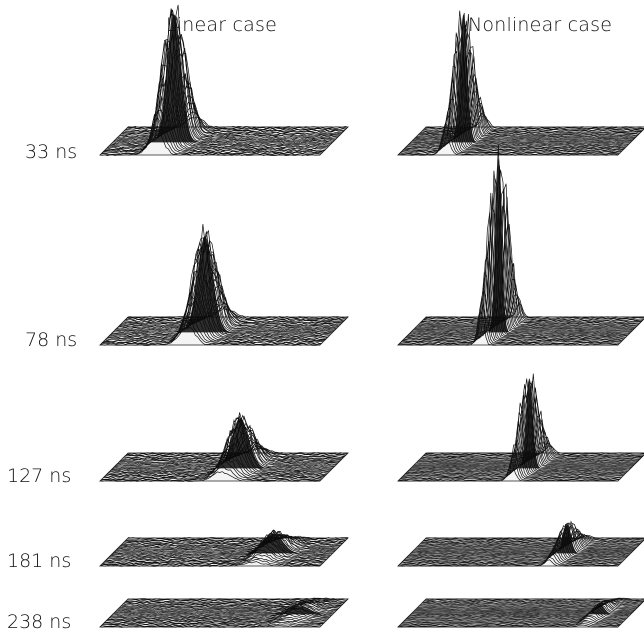 The height and width of the screenshot is (633, 644). I want to click on column-title-nonlinear: Nonlinear case, so click(540, 25).